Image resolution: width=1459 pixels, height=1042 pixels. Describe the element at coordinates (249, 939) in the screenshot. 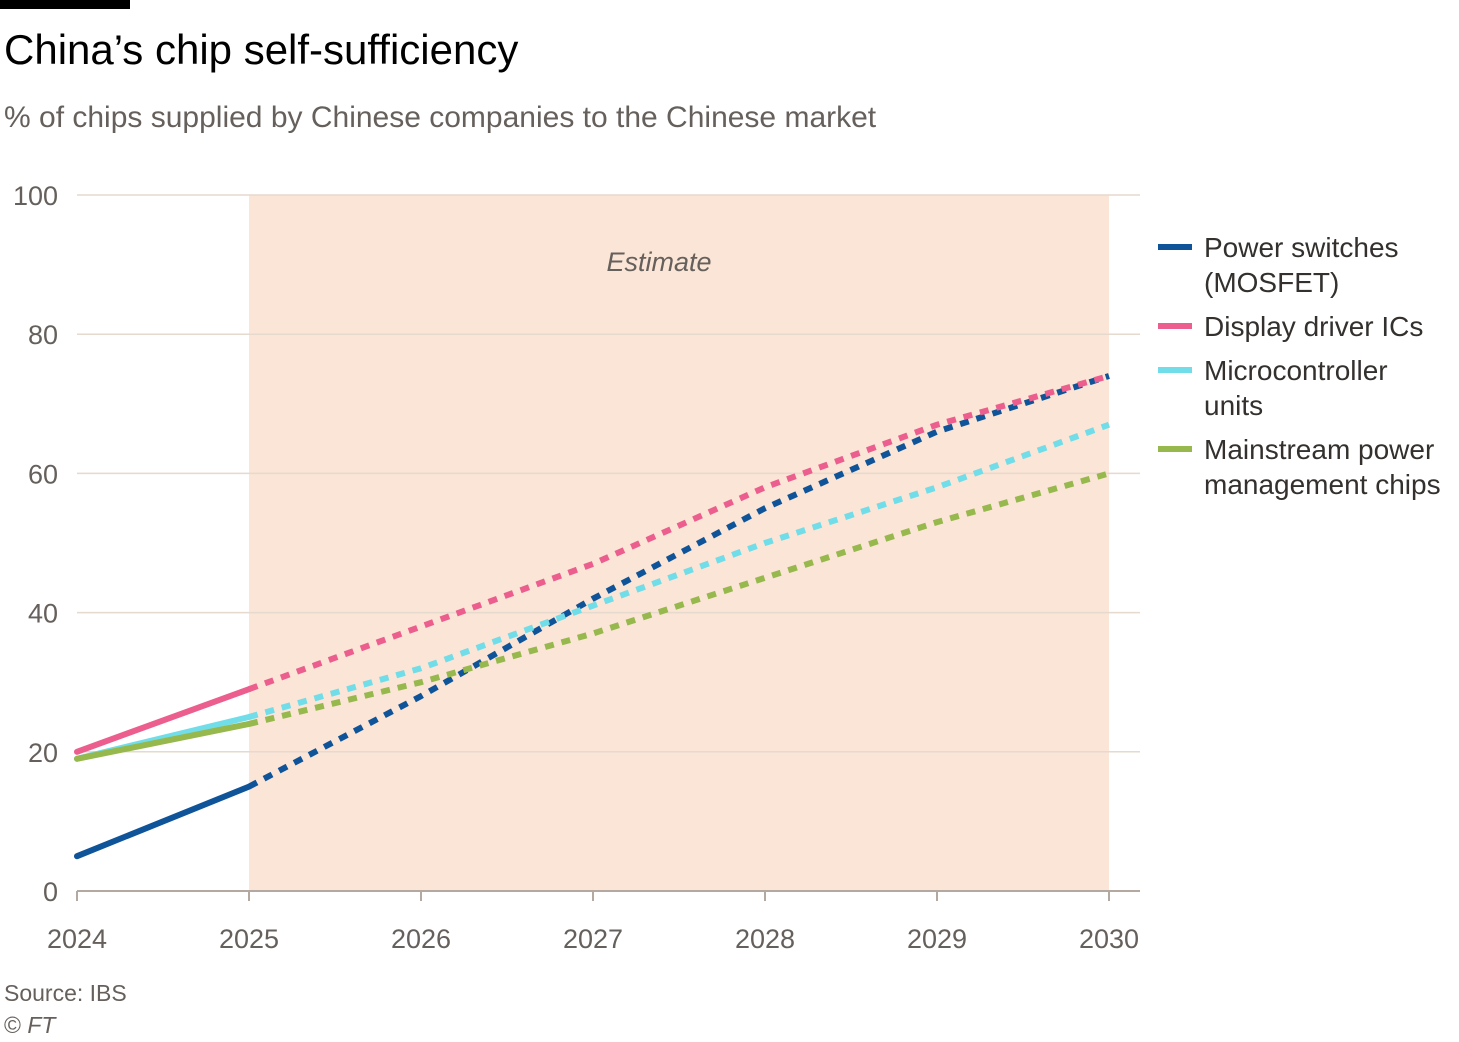

I see `x-tick-label: 2025` at that location.